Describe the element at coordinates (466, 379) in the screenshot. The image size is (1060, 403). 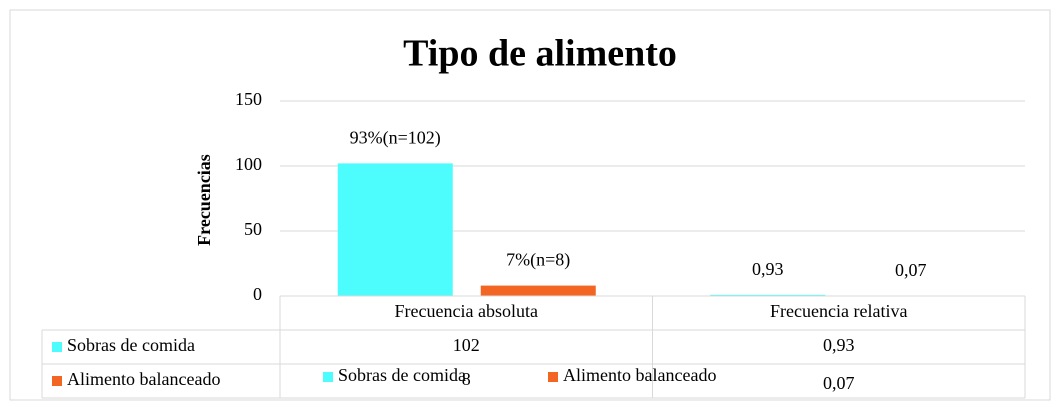
I see `table-cell: 8` at that location.